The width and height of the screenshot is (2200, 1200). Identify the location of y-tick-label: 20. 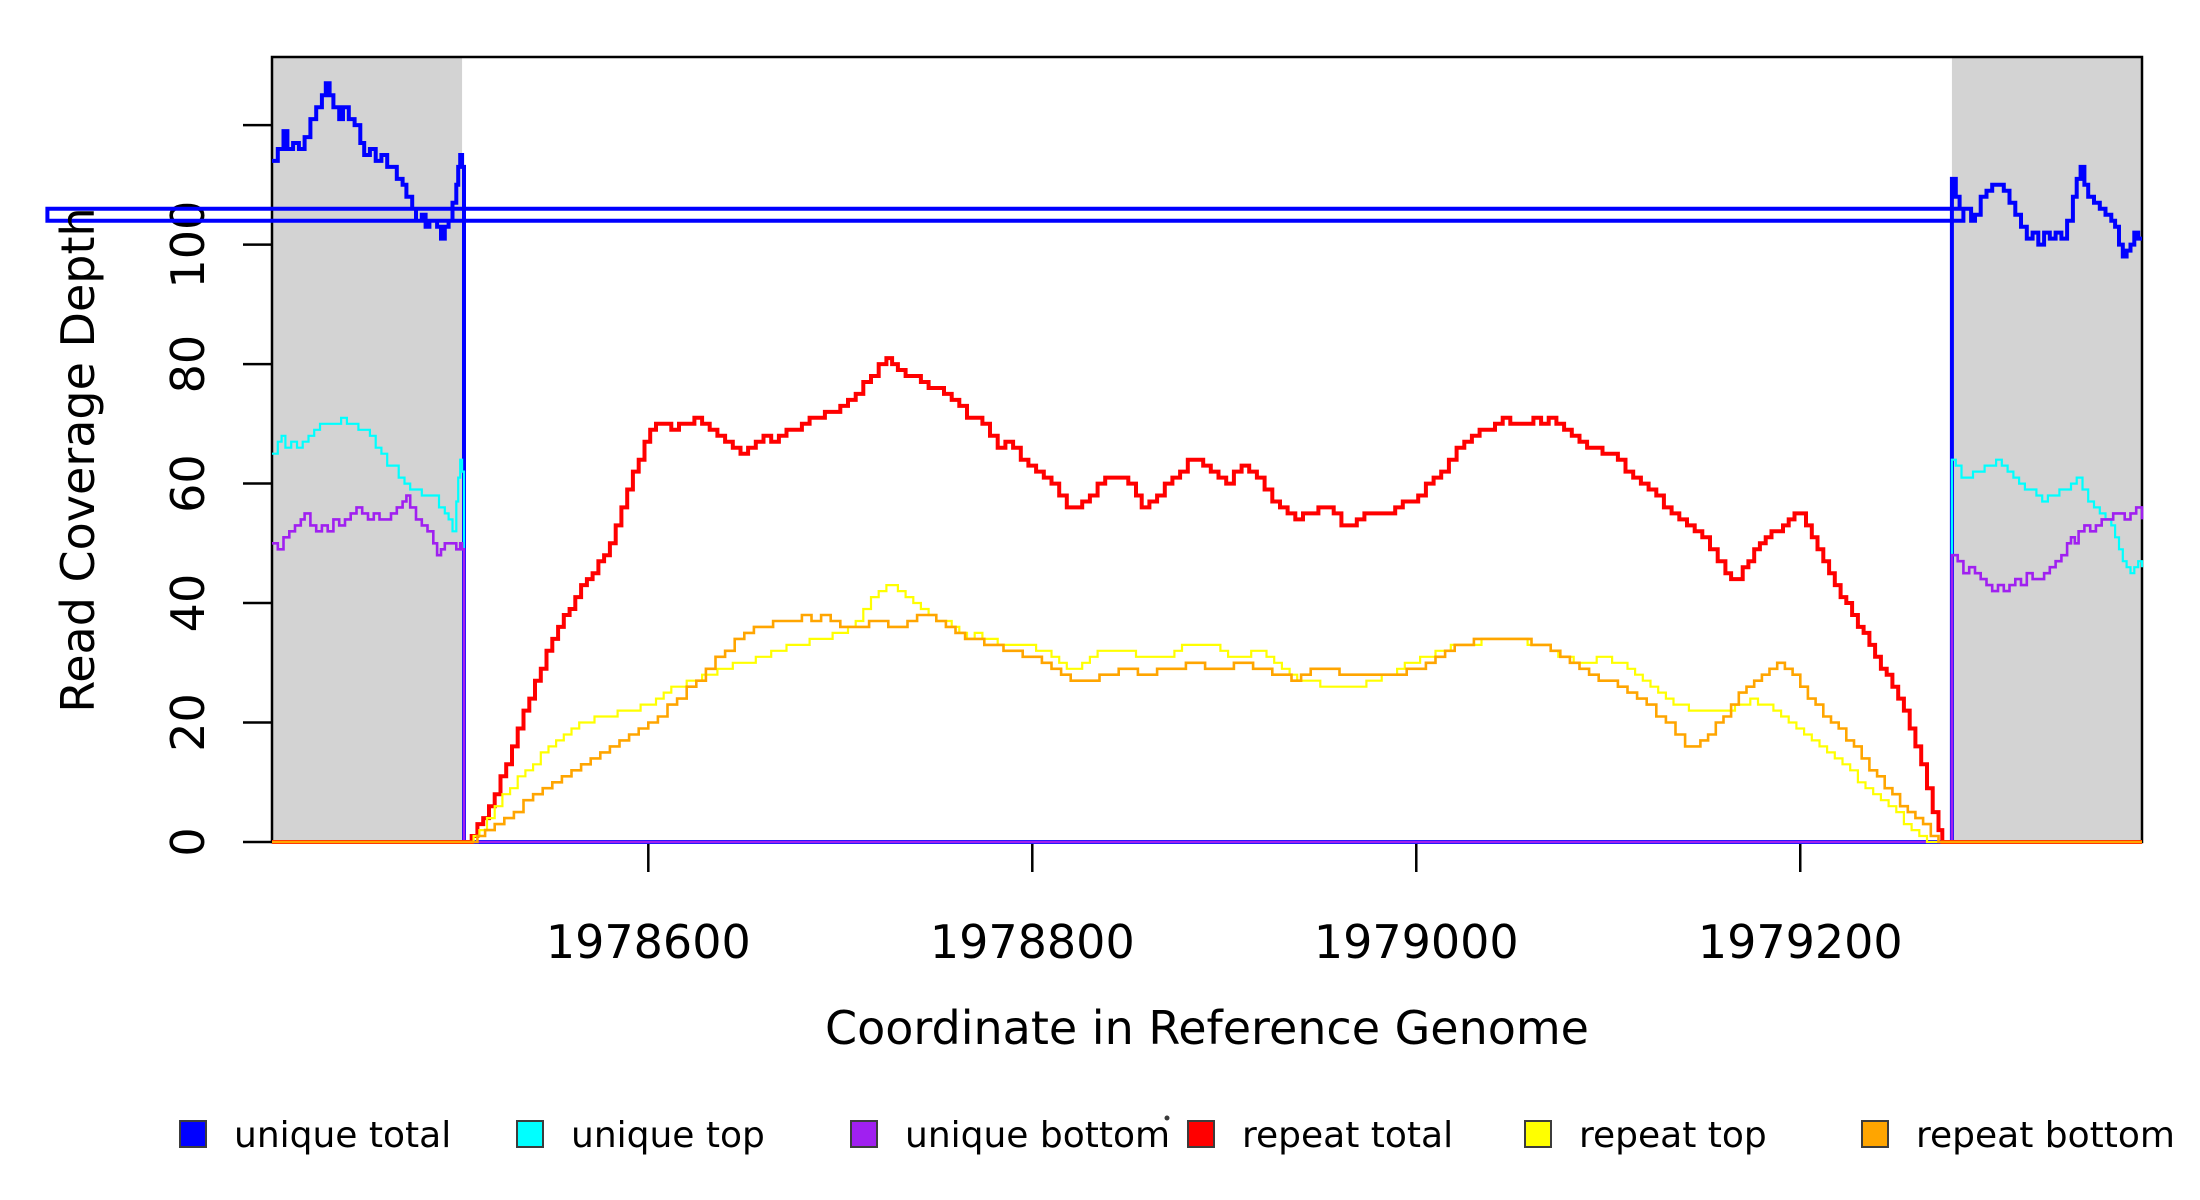
(188, 722).